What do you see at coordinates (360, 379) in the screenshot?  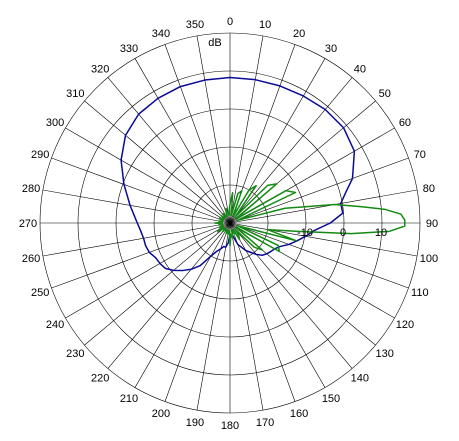 I see `angle-tick-label: 140` at bounding box center [360, 379].